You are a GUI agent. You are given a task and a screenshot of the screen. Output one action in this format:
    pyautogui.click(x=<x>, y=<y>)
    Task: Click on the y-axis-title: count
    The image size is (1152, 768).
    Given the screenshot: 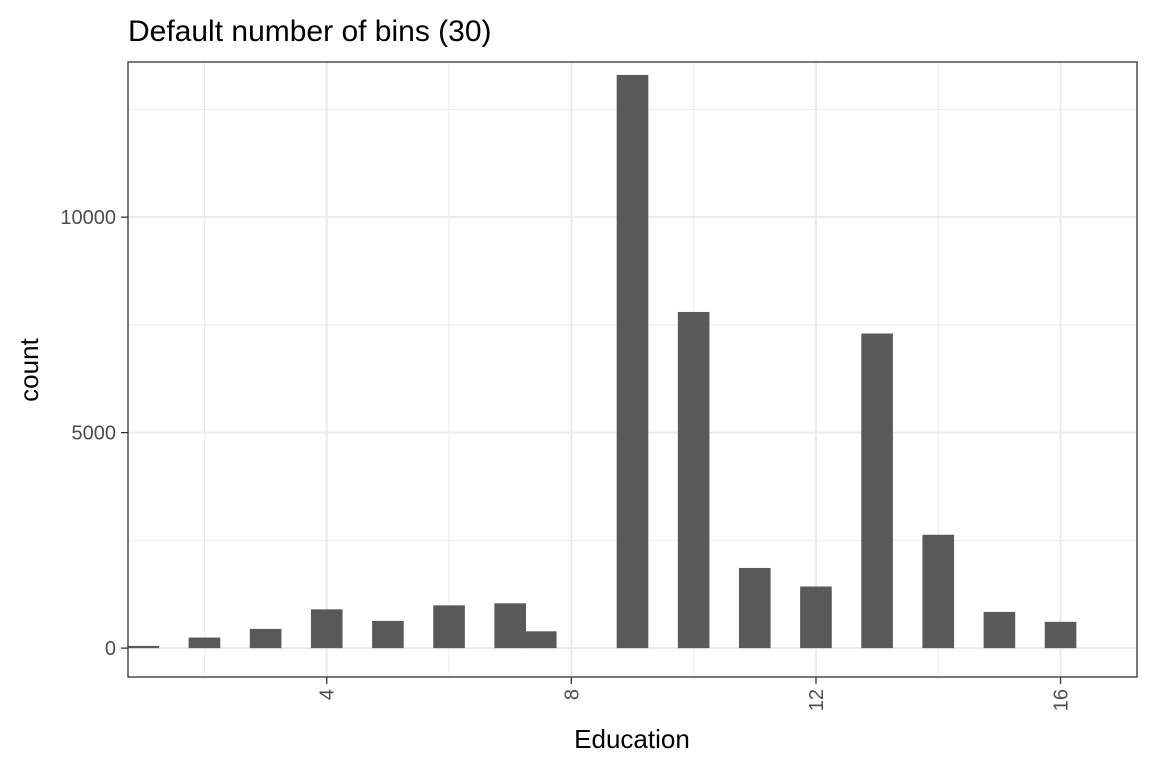 What is the action you would take?
    pyautogui.click(x=29, y=369)
    